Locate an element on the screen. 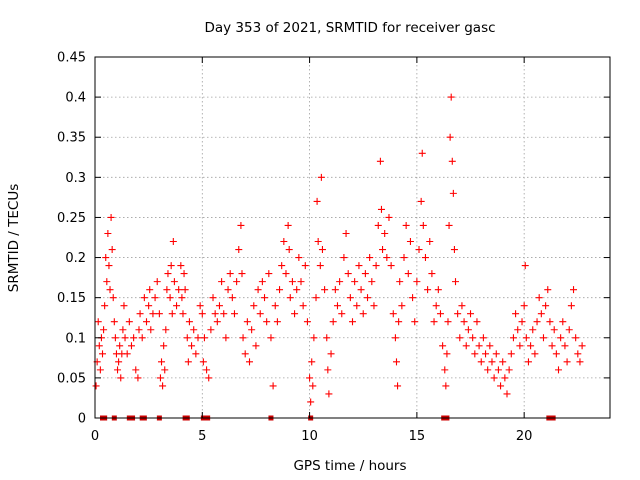 Image resolution: width=640 pixels, height=480 pixels. x-tick-label: 15 is located at coordinates (417, 436).